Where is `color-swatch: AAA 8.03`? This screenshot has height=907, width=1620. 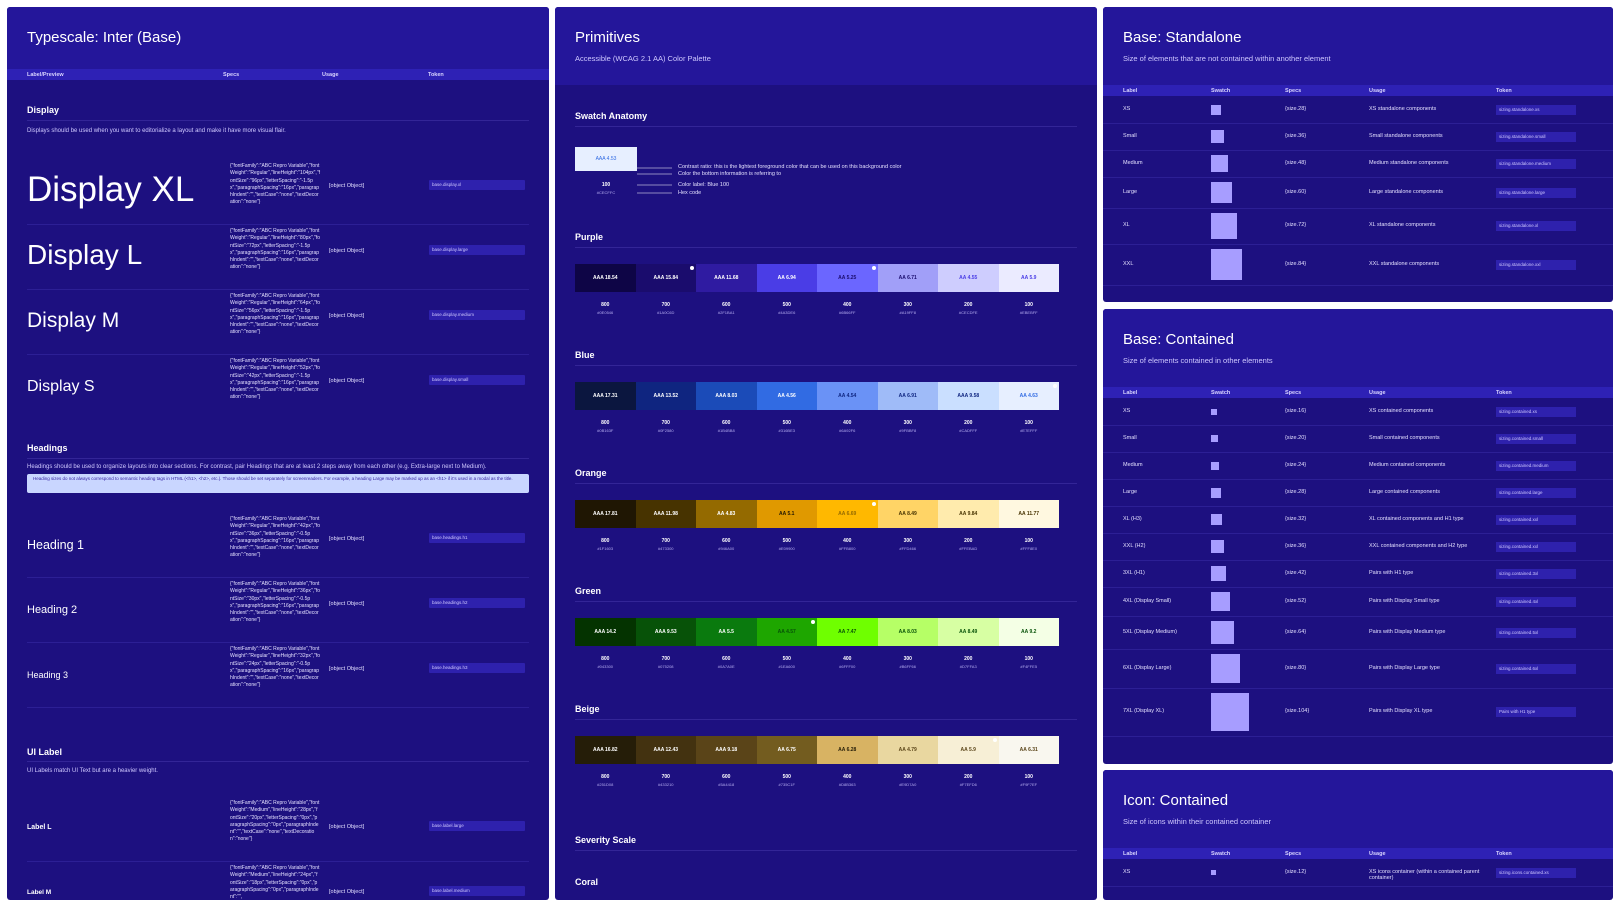
color-swatch: AAA 8.03 is located at coordinates (726, 396).